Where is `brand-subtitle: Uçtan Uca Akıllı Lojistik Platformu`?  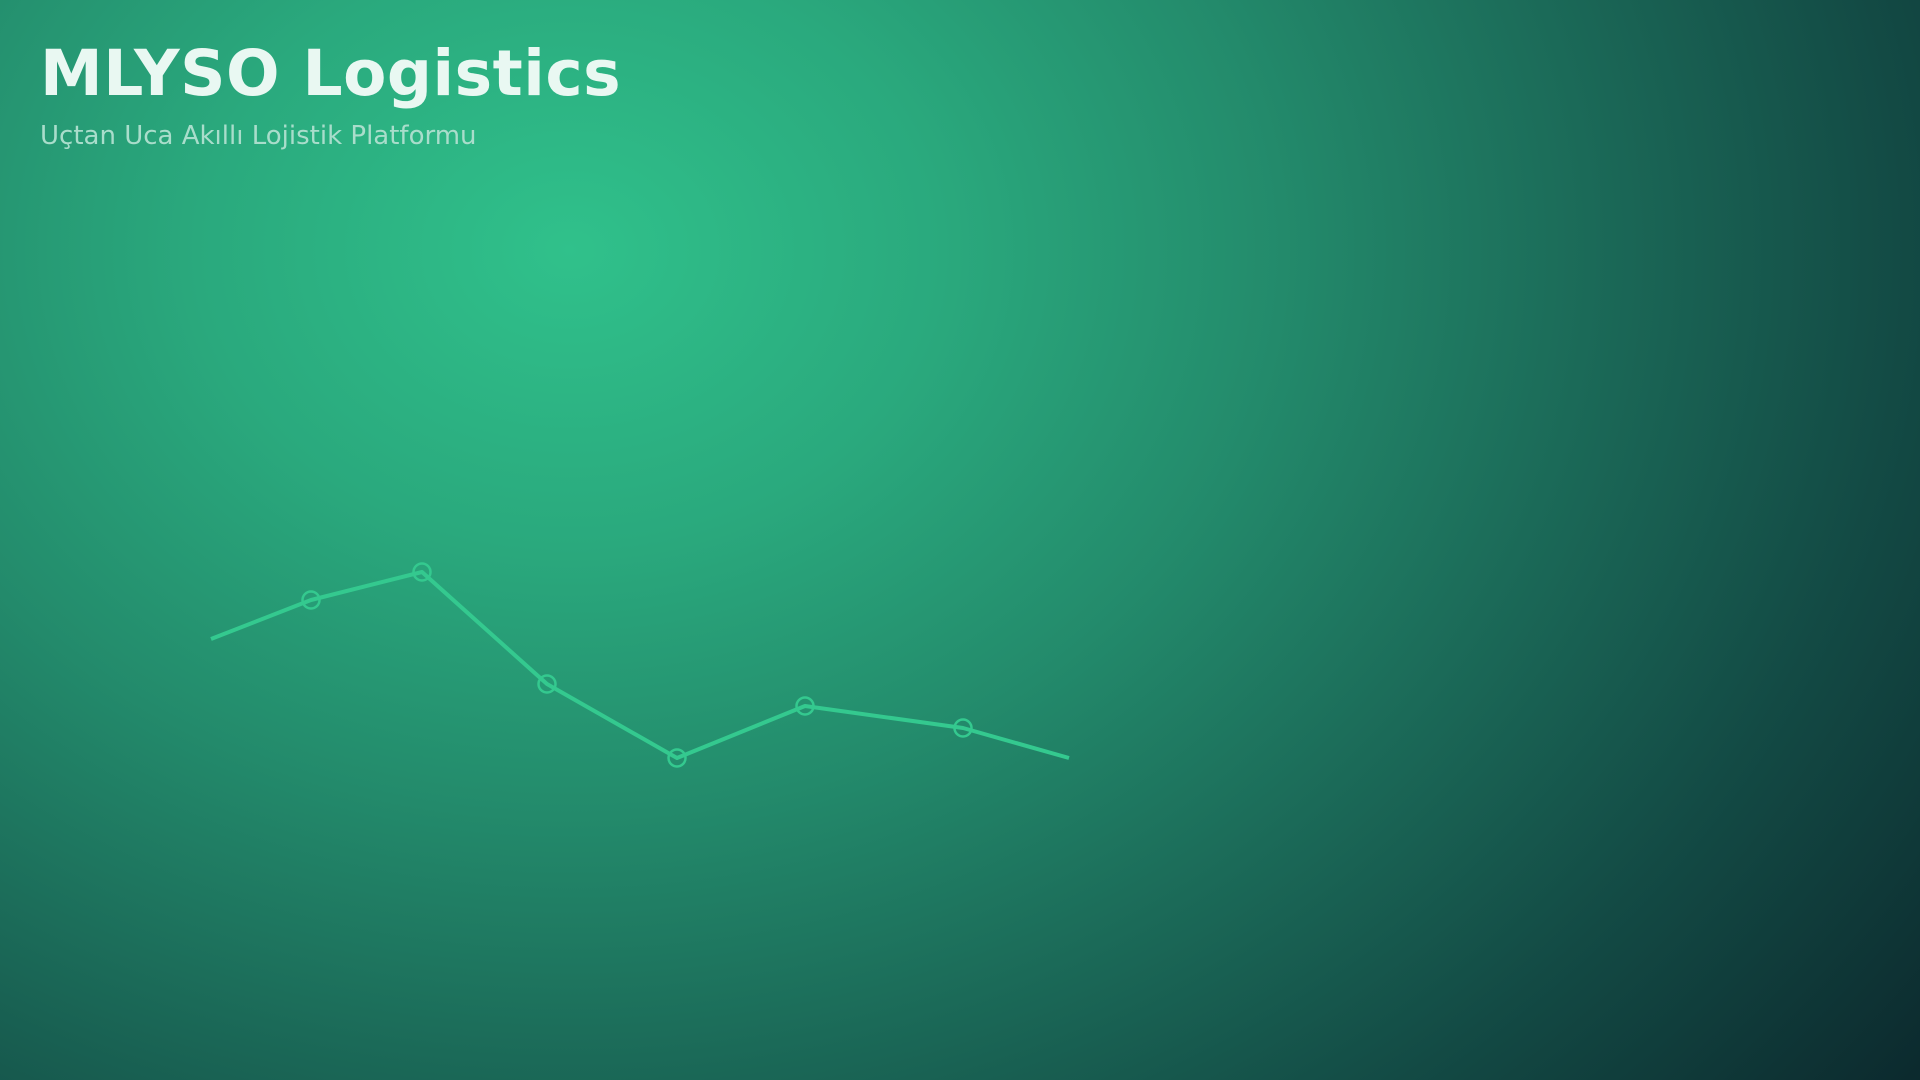 brand-subtitle: Uçtan Uca Akıllı Lojistik Platformu is located at coordinates (258, 136).